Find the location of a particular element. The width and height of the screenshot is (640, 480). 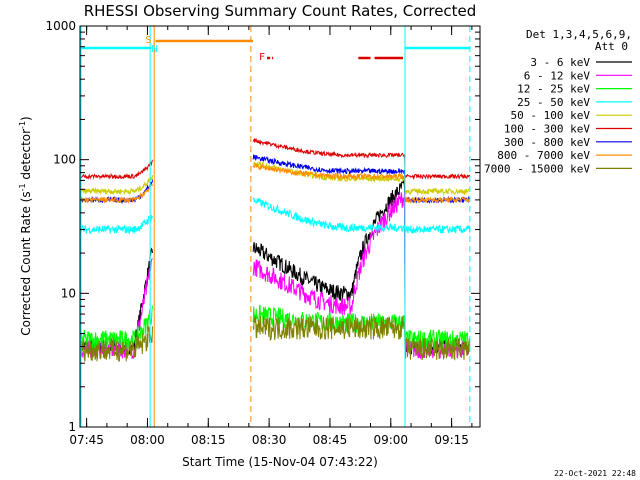

y-axis-label-part: Corrected Count Rate (s is located at coordinates (26, 263).